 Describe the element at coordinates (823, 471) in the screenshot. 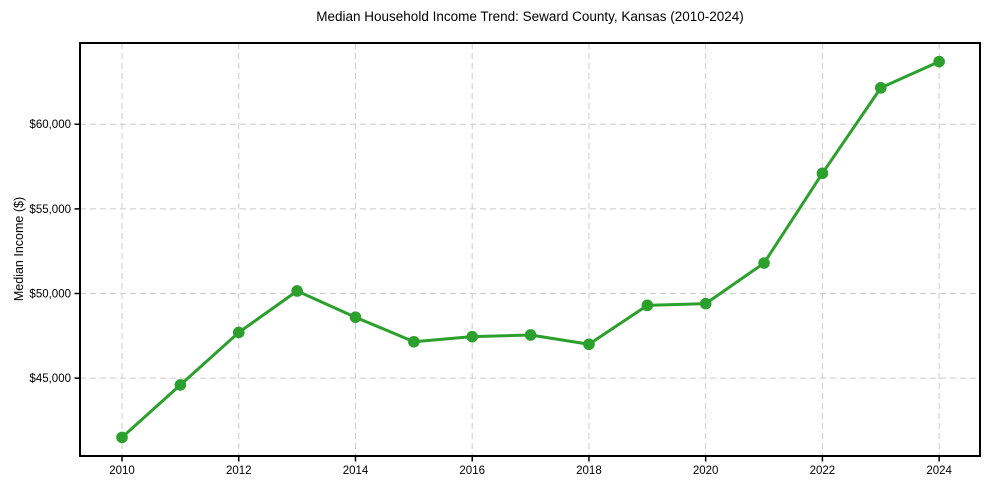

I see `x-tick-label: 2022` at that location.